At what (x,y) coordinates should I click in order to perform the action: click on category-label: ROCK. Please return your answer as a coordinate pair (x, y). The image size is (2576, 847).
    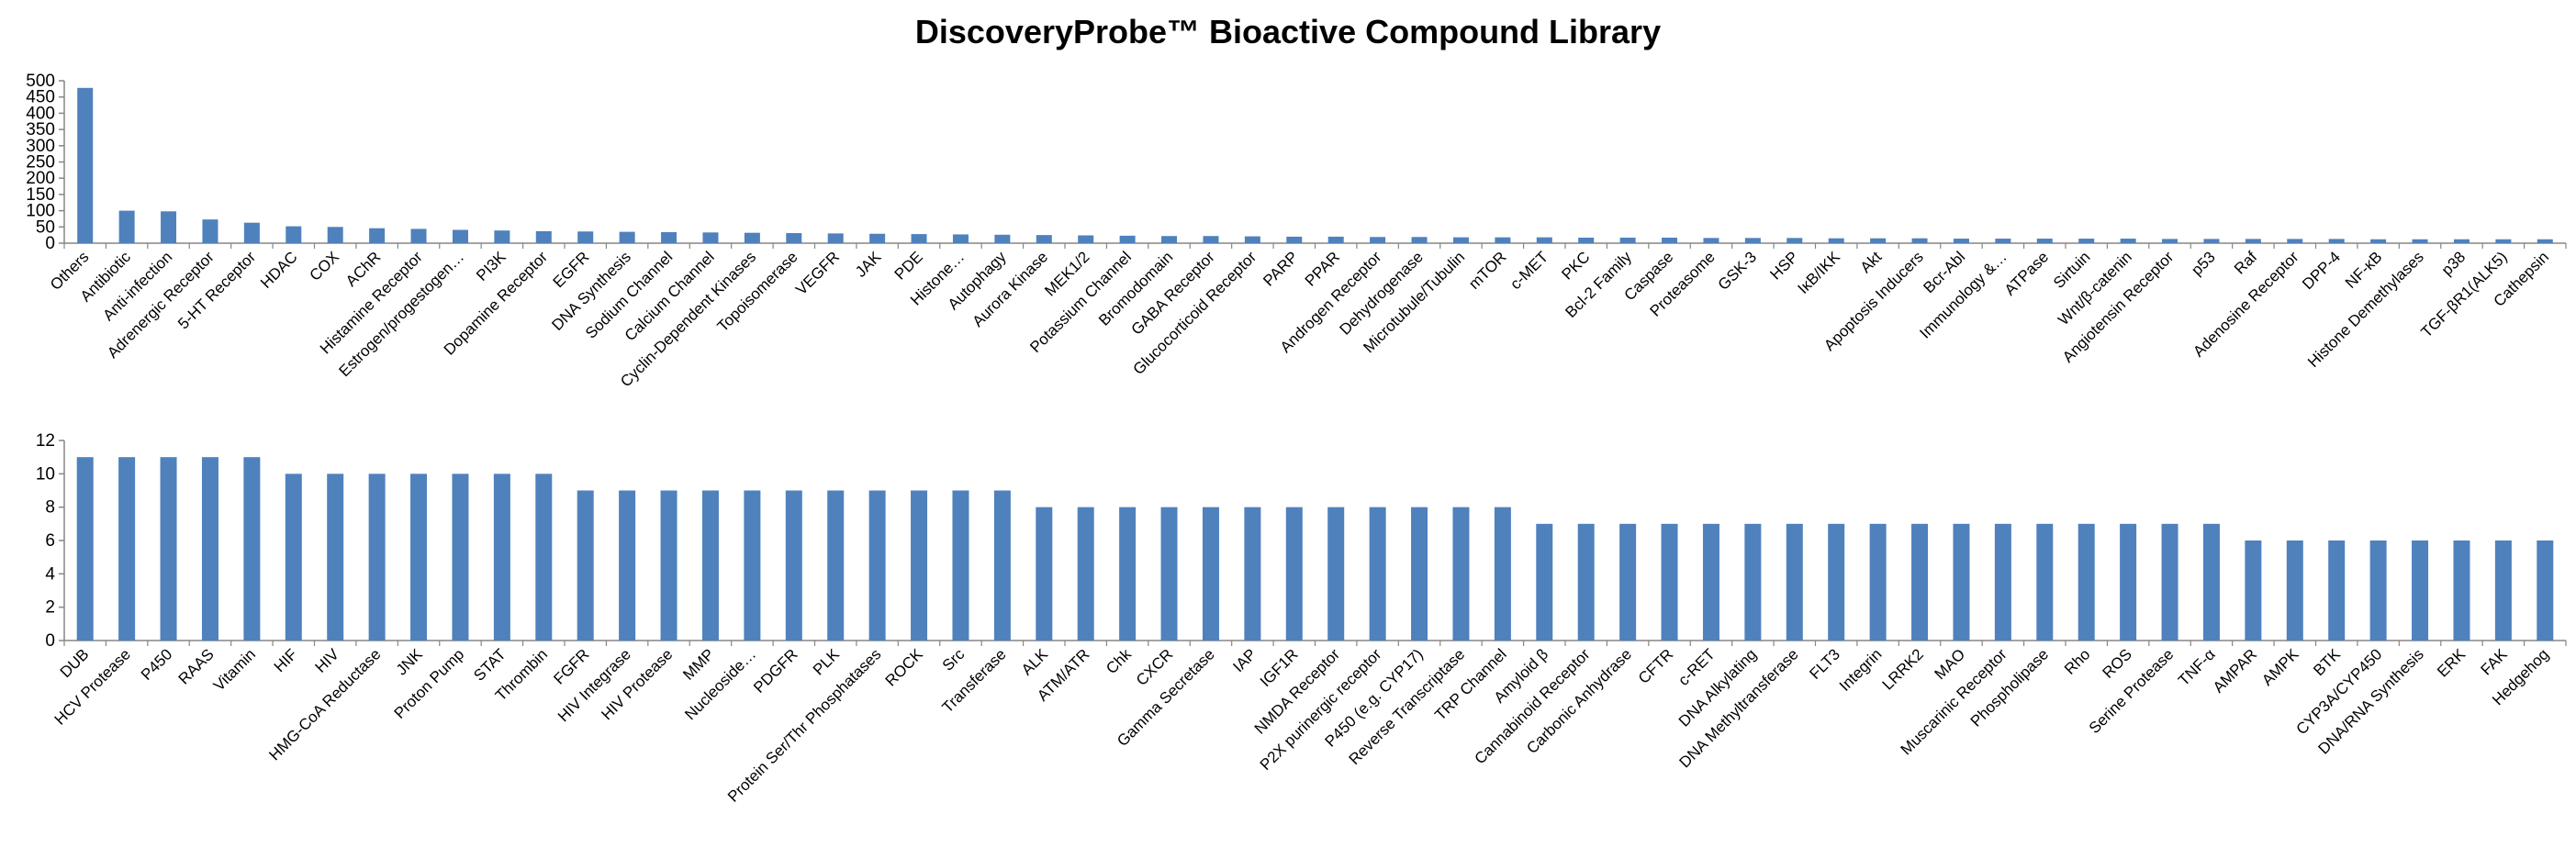
    Looking at the image, I should click on (904, 667).